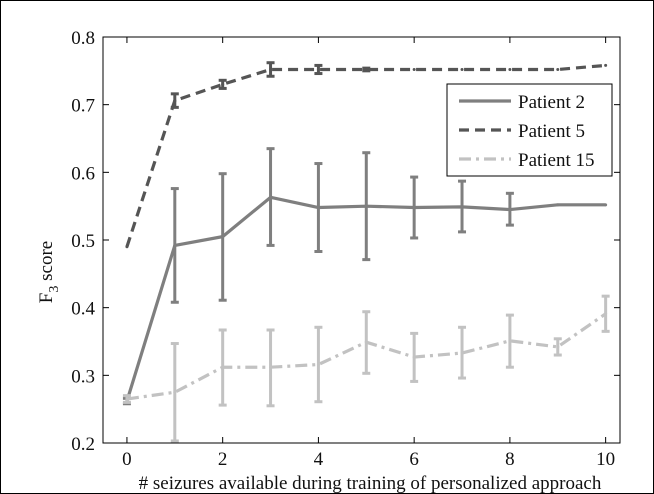  I want to click on y-axis-label-main: F, so click(46, 298).